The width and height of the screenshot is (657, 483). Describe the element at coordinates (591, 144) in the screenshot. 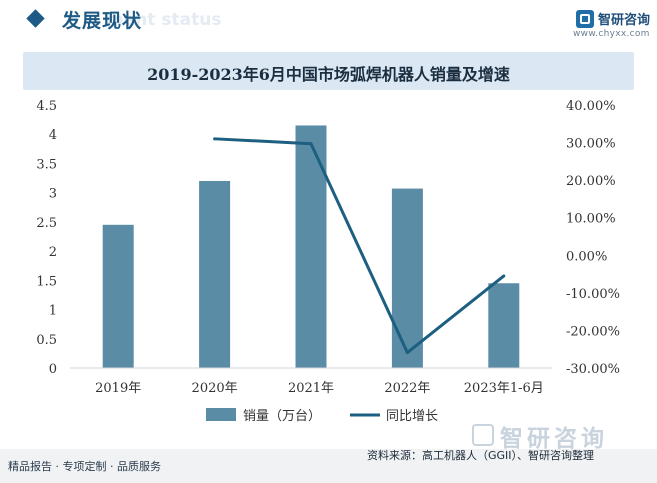

I see `y-right-tick-label-6: 30.00%` at that location.